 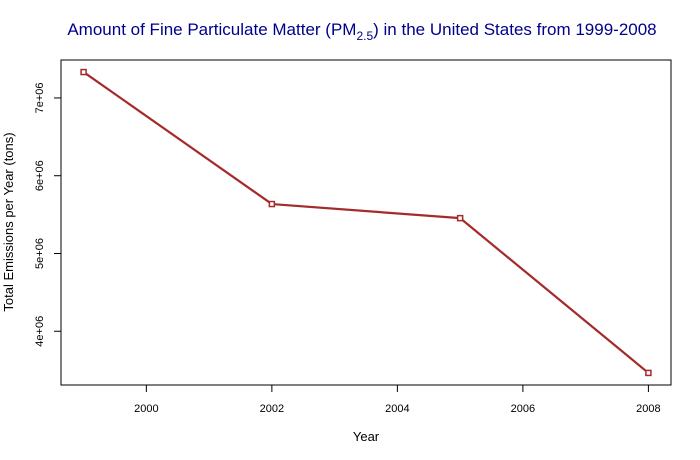 What do you see at coordinates (146, 409) in the screenshot?
I see `x-tick-label: 2000` at bounding box center [146, 409].